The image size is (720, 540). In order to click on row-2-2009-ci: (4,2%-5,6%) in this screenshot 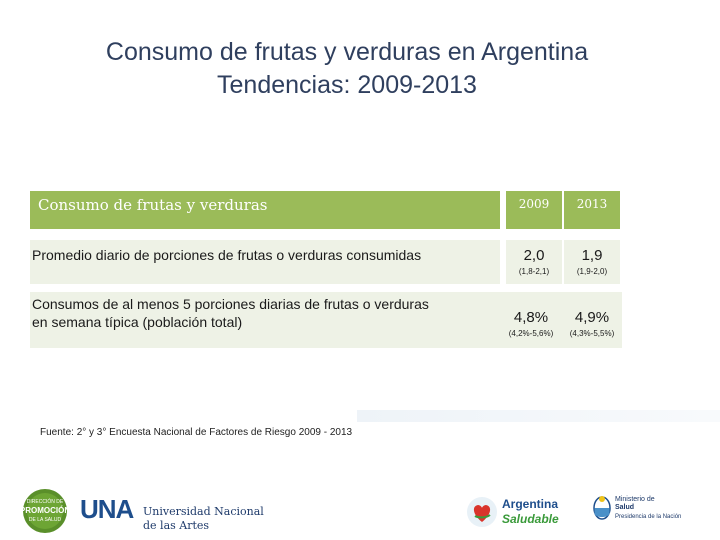, I will do `click(531, 333)`.